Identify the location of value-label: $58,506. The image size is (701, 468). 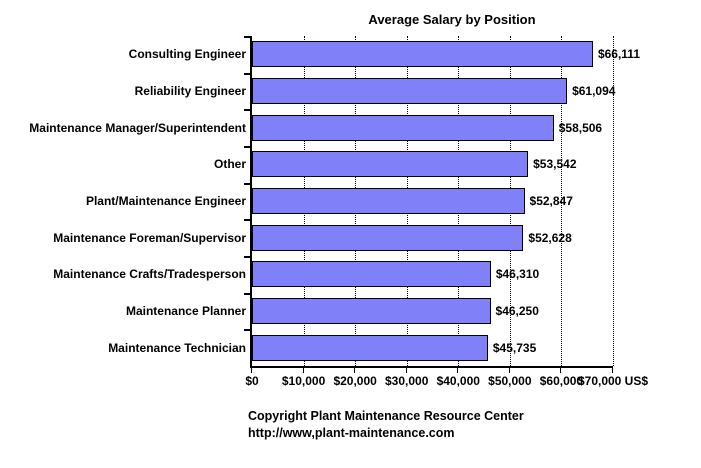
(580, 128).